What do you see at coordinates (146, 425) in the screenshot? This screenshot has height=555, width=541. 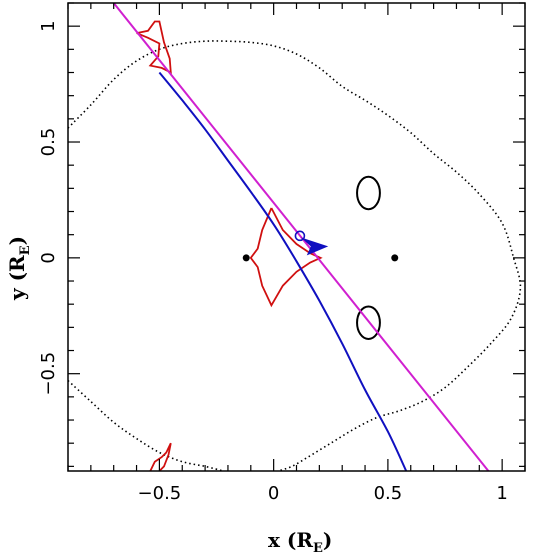 I see `outer-critical-curve-lower` at bounding box center [146, 425].